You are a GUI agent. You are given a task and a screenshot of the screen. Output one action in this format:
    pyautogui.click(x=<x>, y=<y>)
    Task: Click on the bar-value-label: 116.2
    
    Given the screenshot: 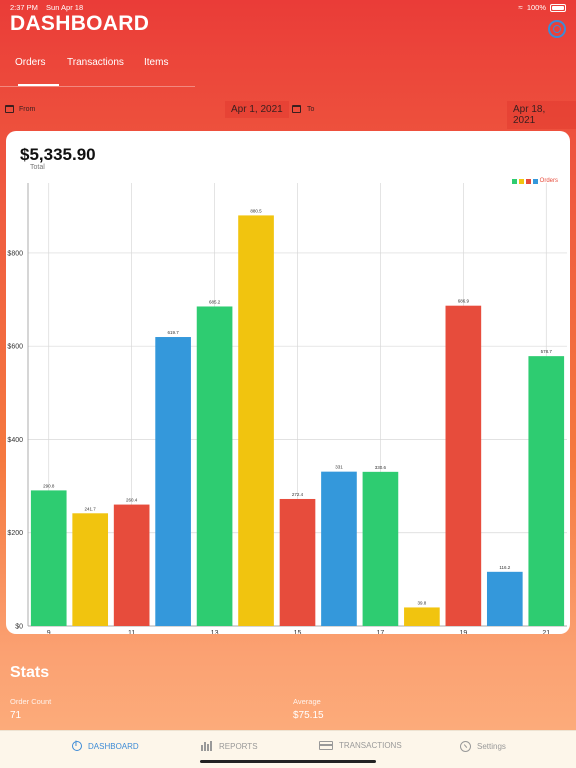 What is the action you would take?
    pyautogui.click(x=504, y=567)
    